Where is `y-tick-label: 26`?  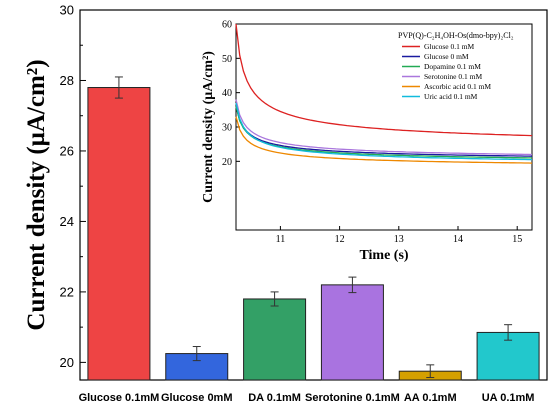
y-tick-label: 26 is located at coordinates (67, 150).